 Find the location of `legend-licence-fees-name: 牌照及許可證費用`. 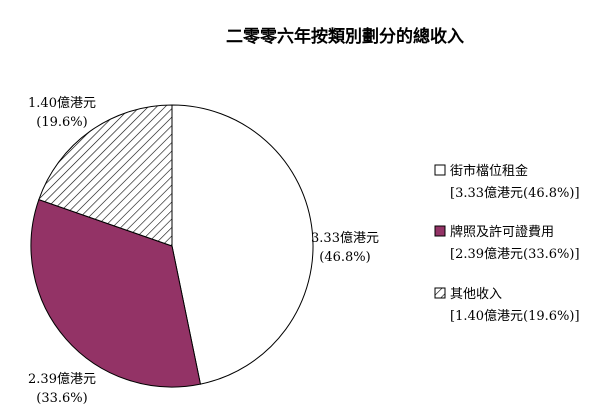

legend-licence-fees-name: 牌照及許可證費用 is located at coordinates (502, 232).